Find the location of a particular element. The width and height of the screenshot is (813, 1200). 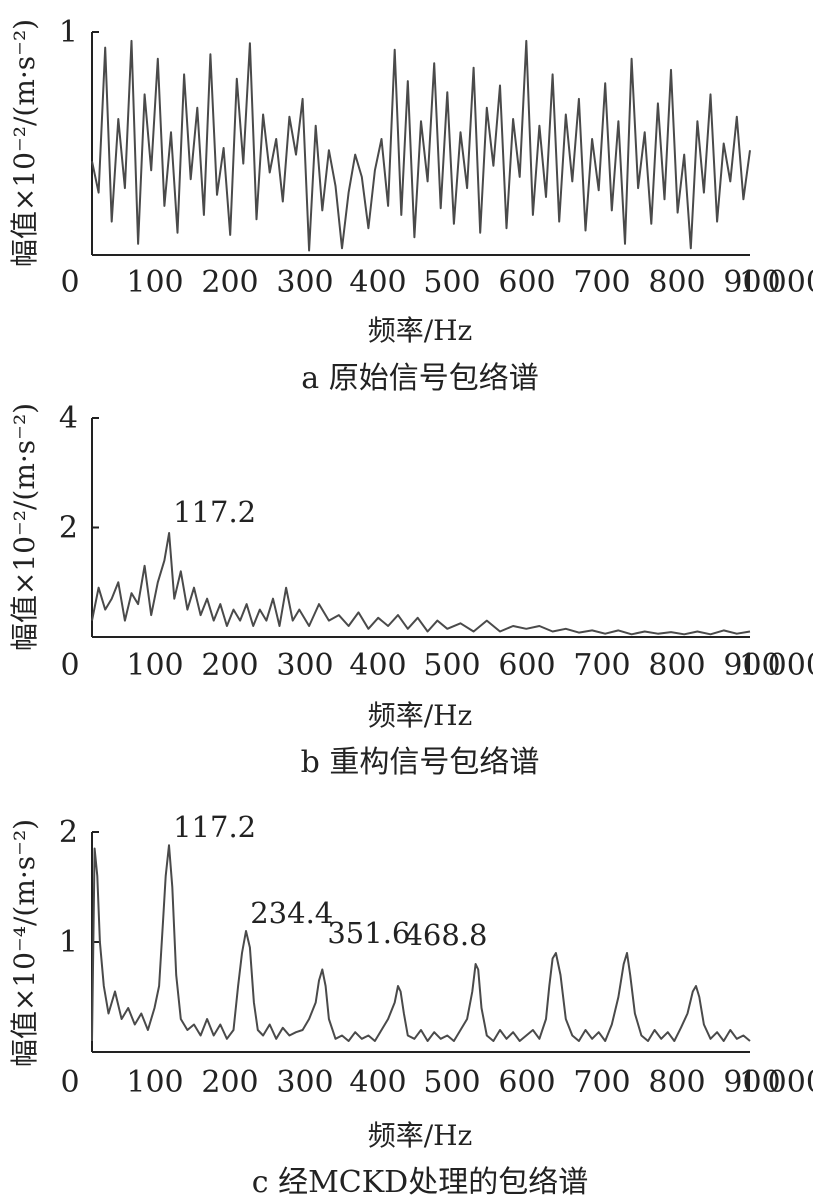

chart-caption: b 重构信号包络谱 is located at coordinates (420, 762).